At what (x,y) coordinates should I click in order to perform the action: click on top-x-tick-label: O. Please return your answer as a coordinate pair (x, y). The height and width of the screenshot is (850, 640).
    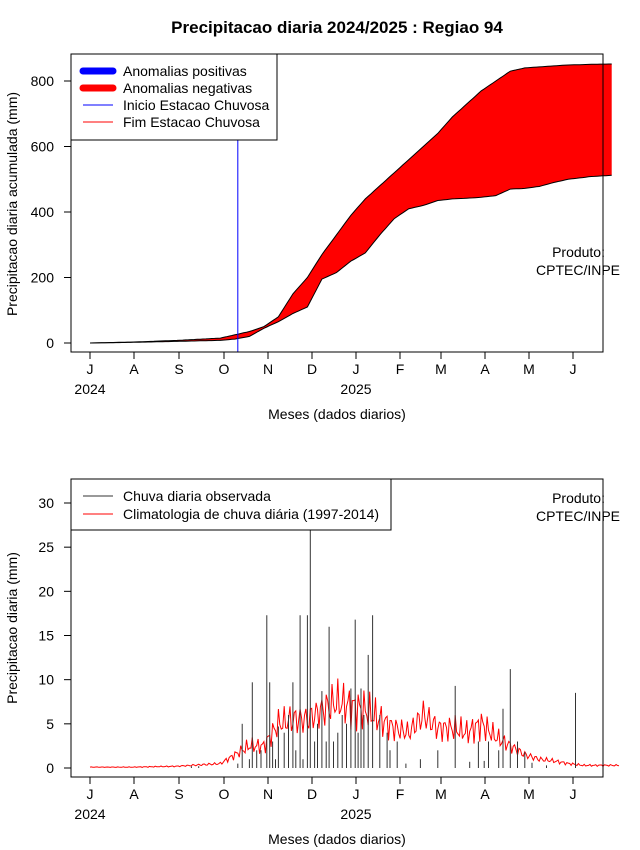
    Looking at the image, I should click on (224, 369).